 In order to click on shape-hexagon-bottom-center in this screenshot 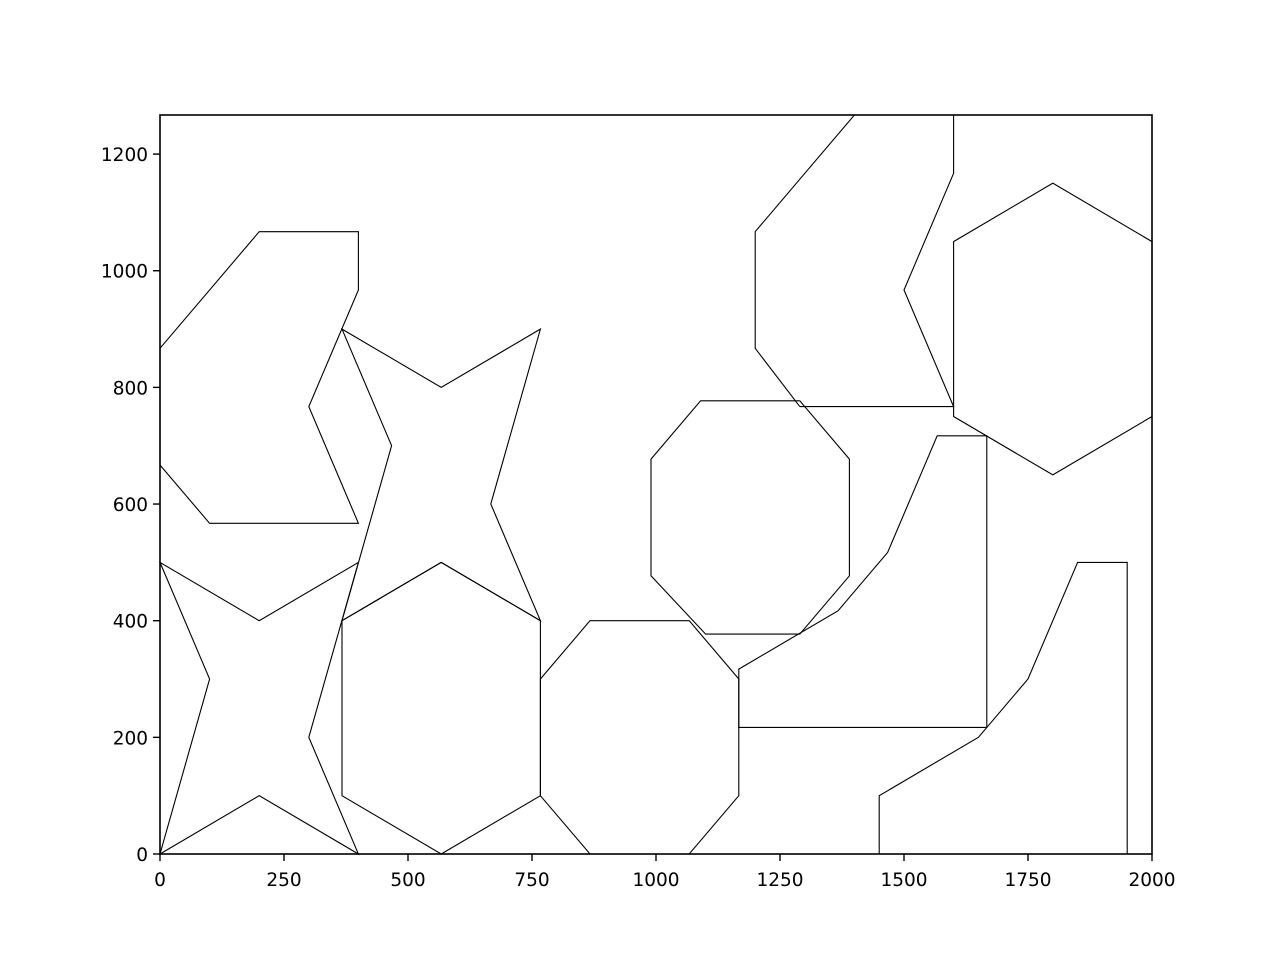, I will do `click(441, 708)`.